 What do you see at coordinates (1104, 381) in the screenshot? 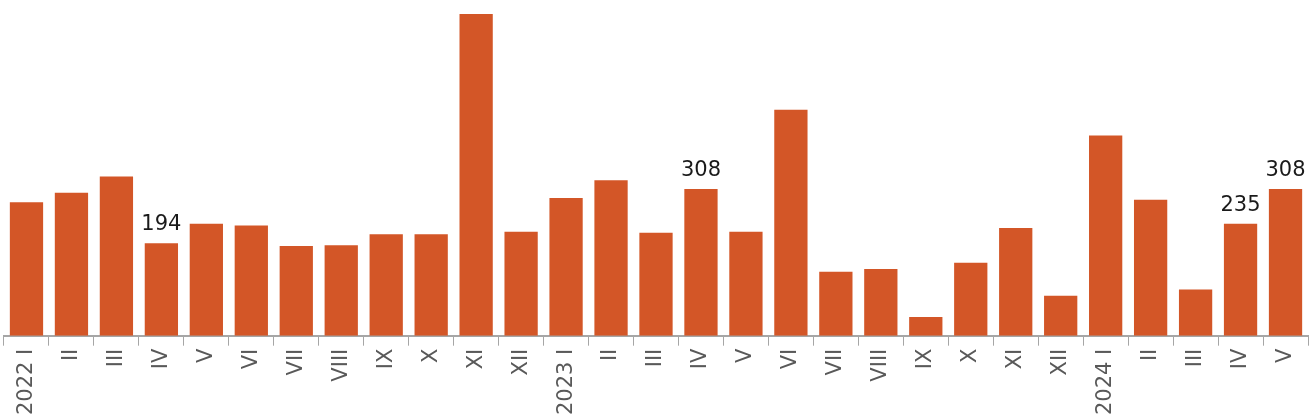
I see `x-tick-label: 2024 I` at bounding box center [1104, 381].